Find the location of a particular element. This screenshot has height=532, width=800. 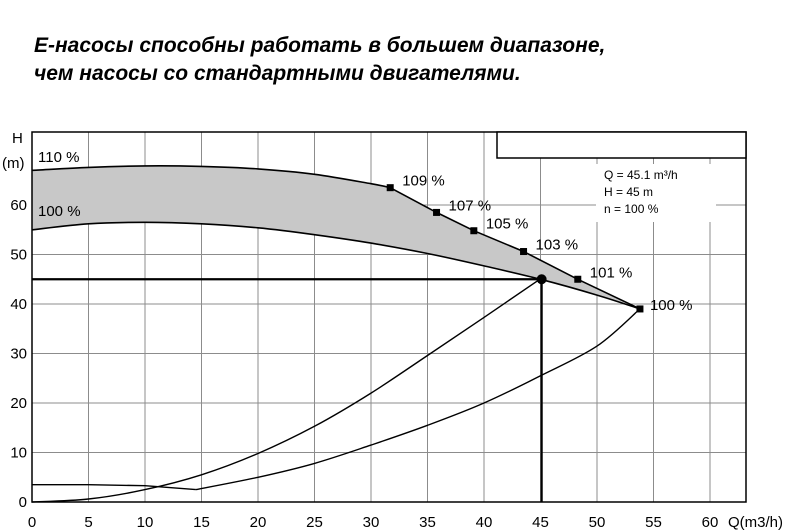

y-axis-label-unit: (m) is located at coordinates (13, 163).